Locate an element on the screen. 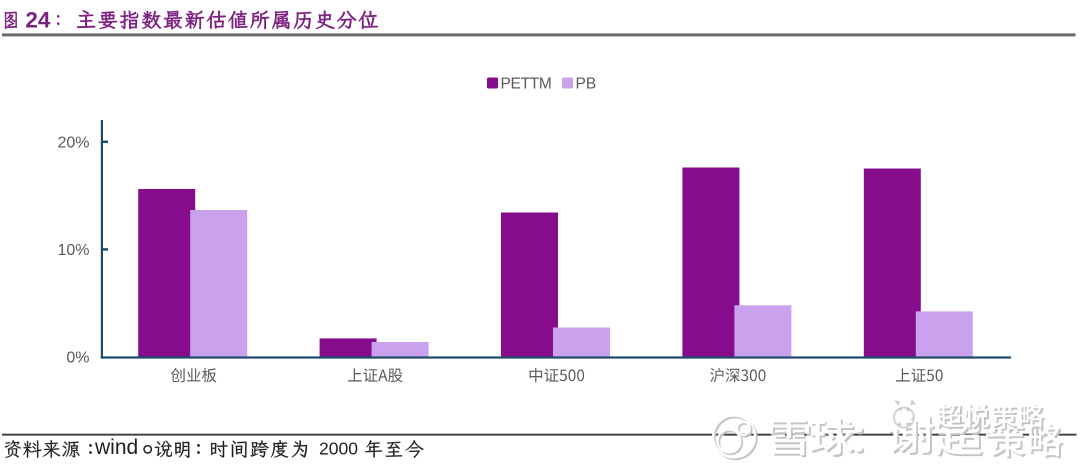 Image resolution: width=1080 pixels, height=466 pixels. svg-text: wind is located at coordinates (116, 447).